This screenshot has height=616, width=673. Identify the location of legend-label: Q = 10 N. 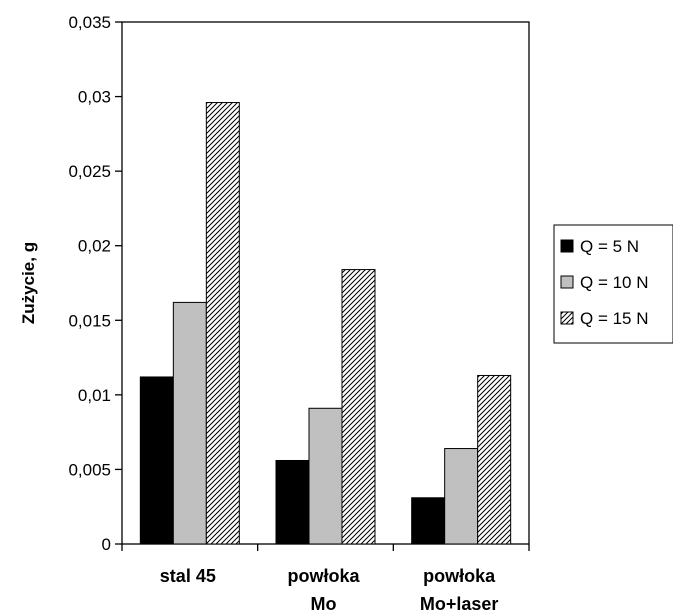
(614, 282).